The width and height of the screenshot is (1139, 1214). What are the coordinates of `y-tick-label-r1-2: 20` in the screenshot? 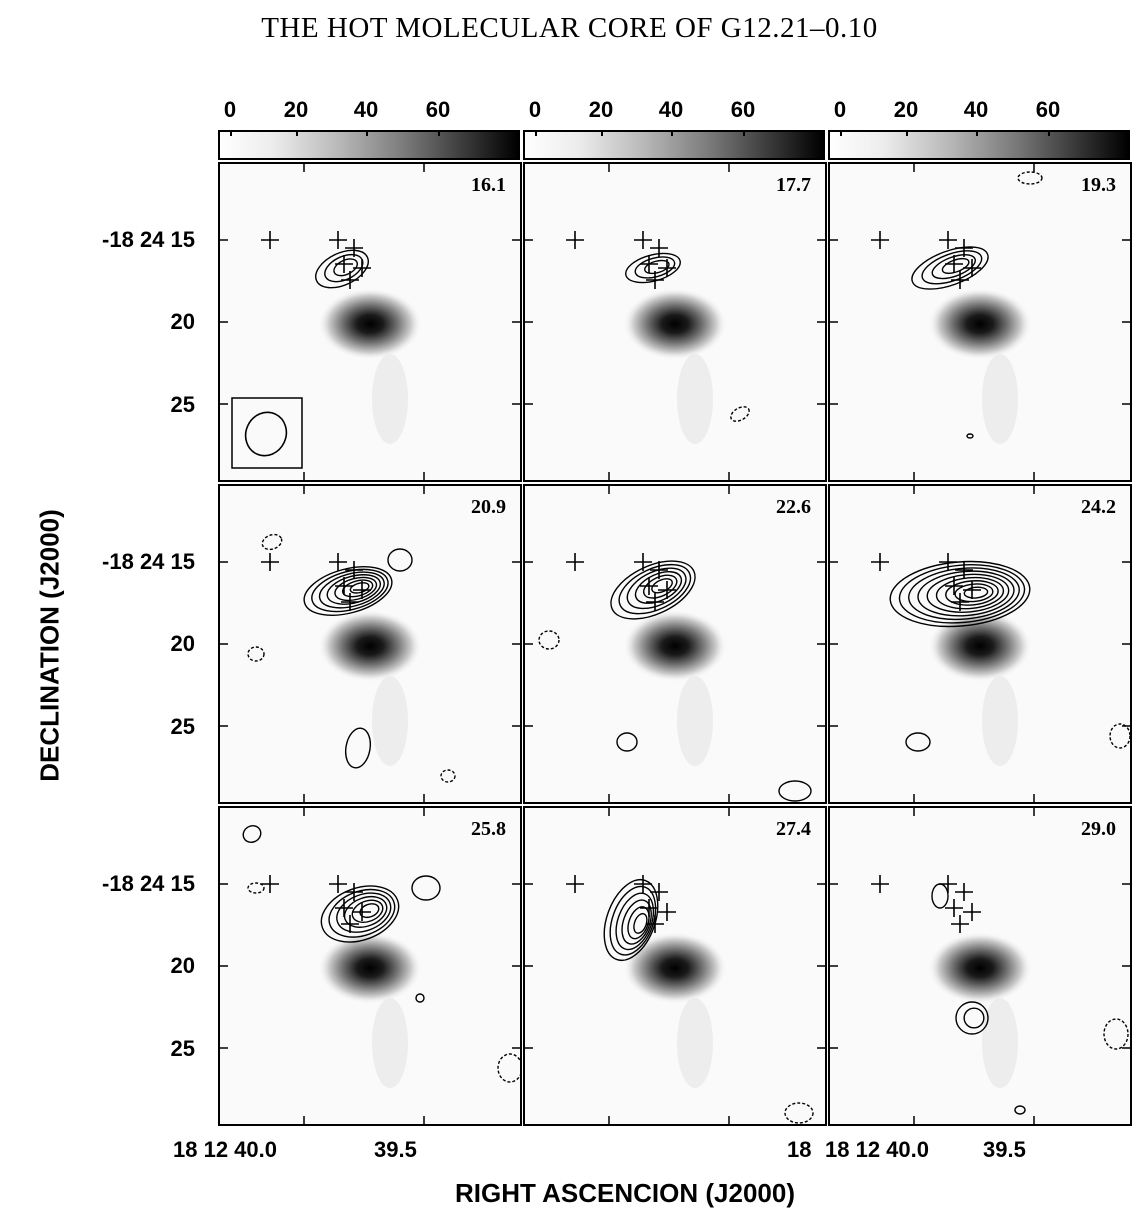 It's located at (182, 321).